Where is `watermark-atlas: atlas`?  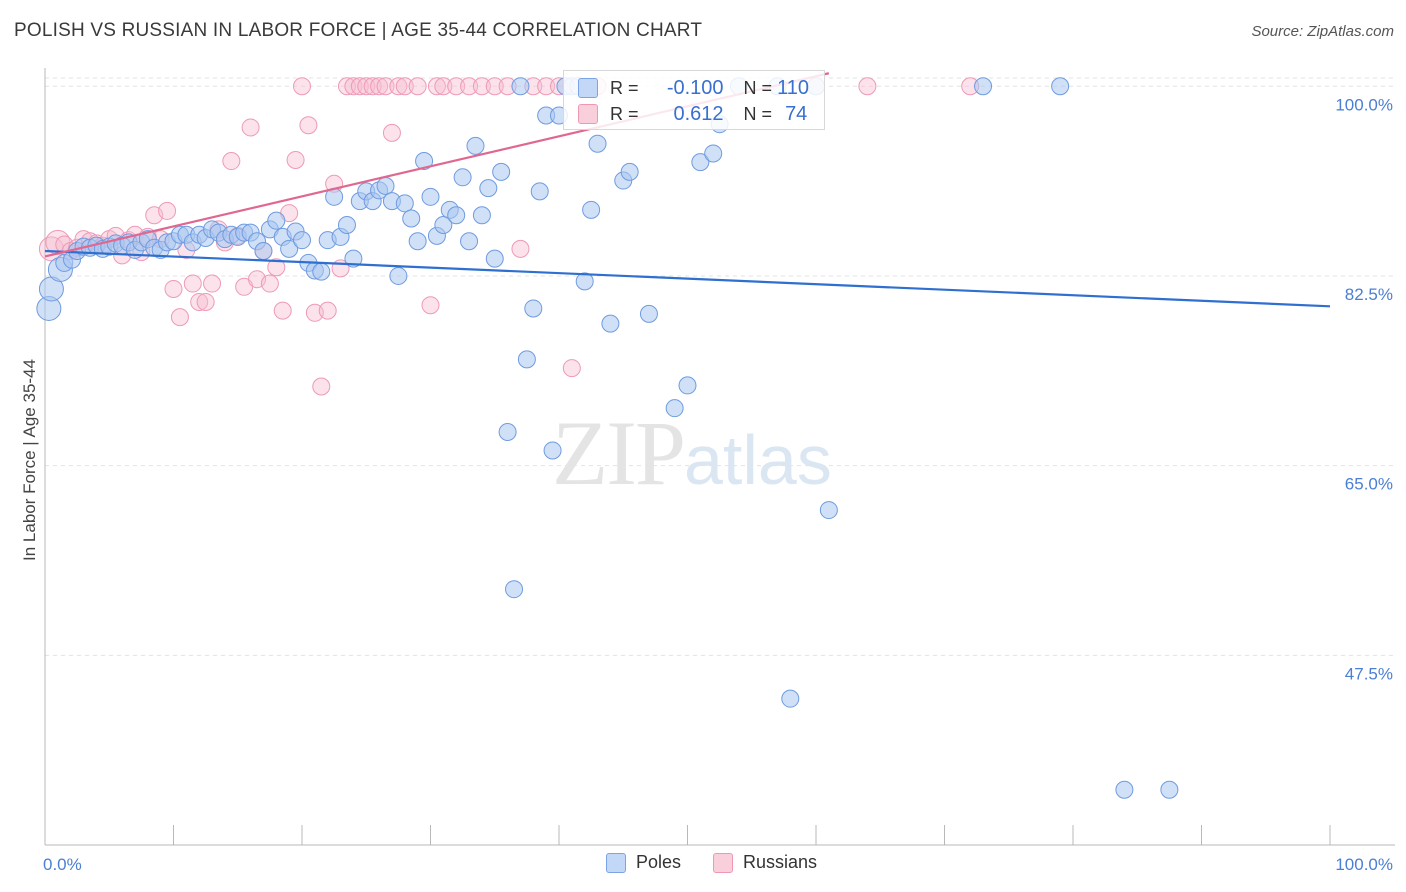
watermark-atlas: atlas is located at coordinates (758, 460).